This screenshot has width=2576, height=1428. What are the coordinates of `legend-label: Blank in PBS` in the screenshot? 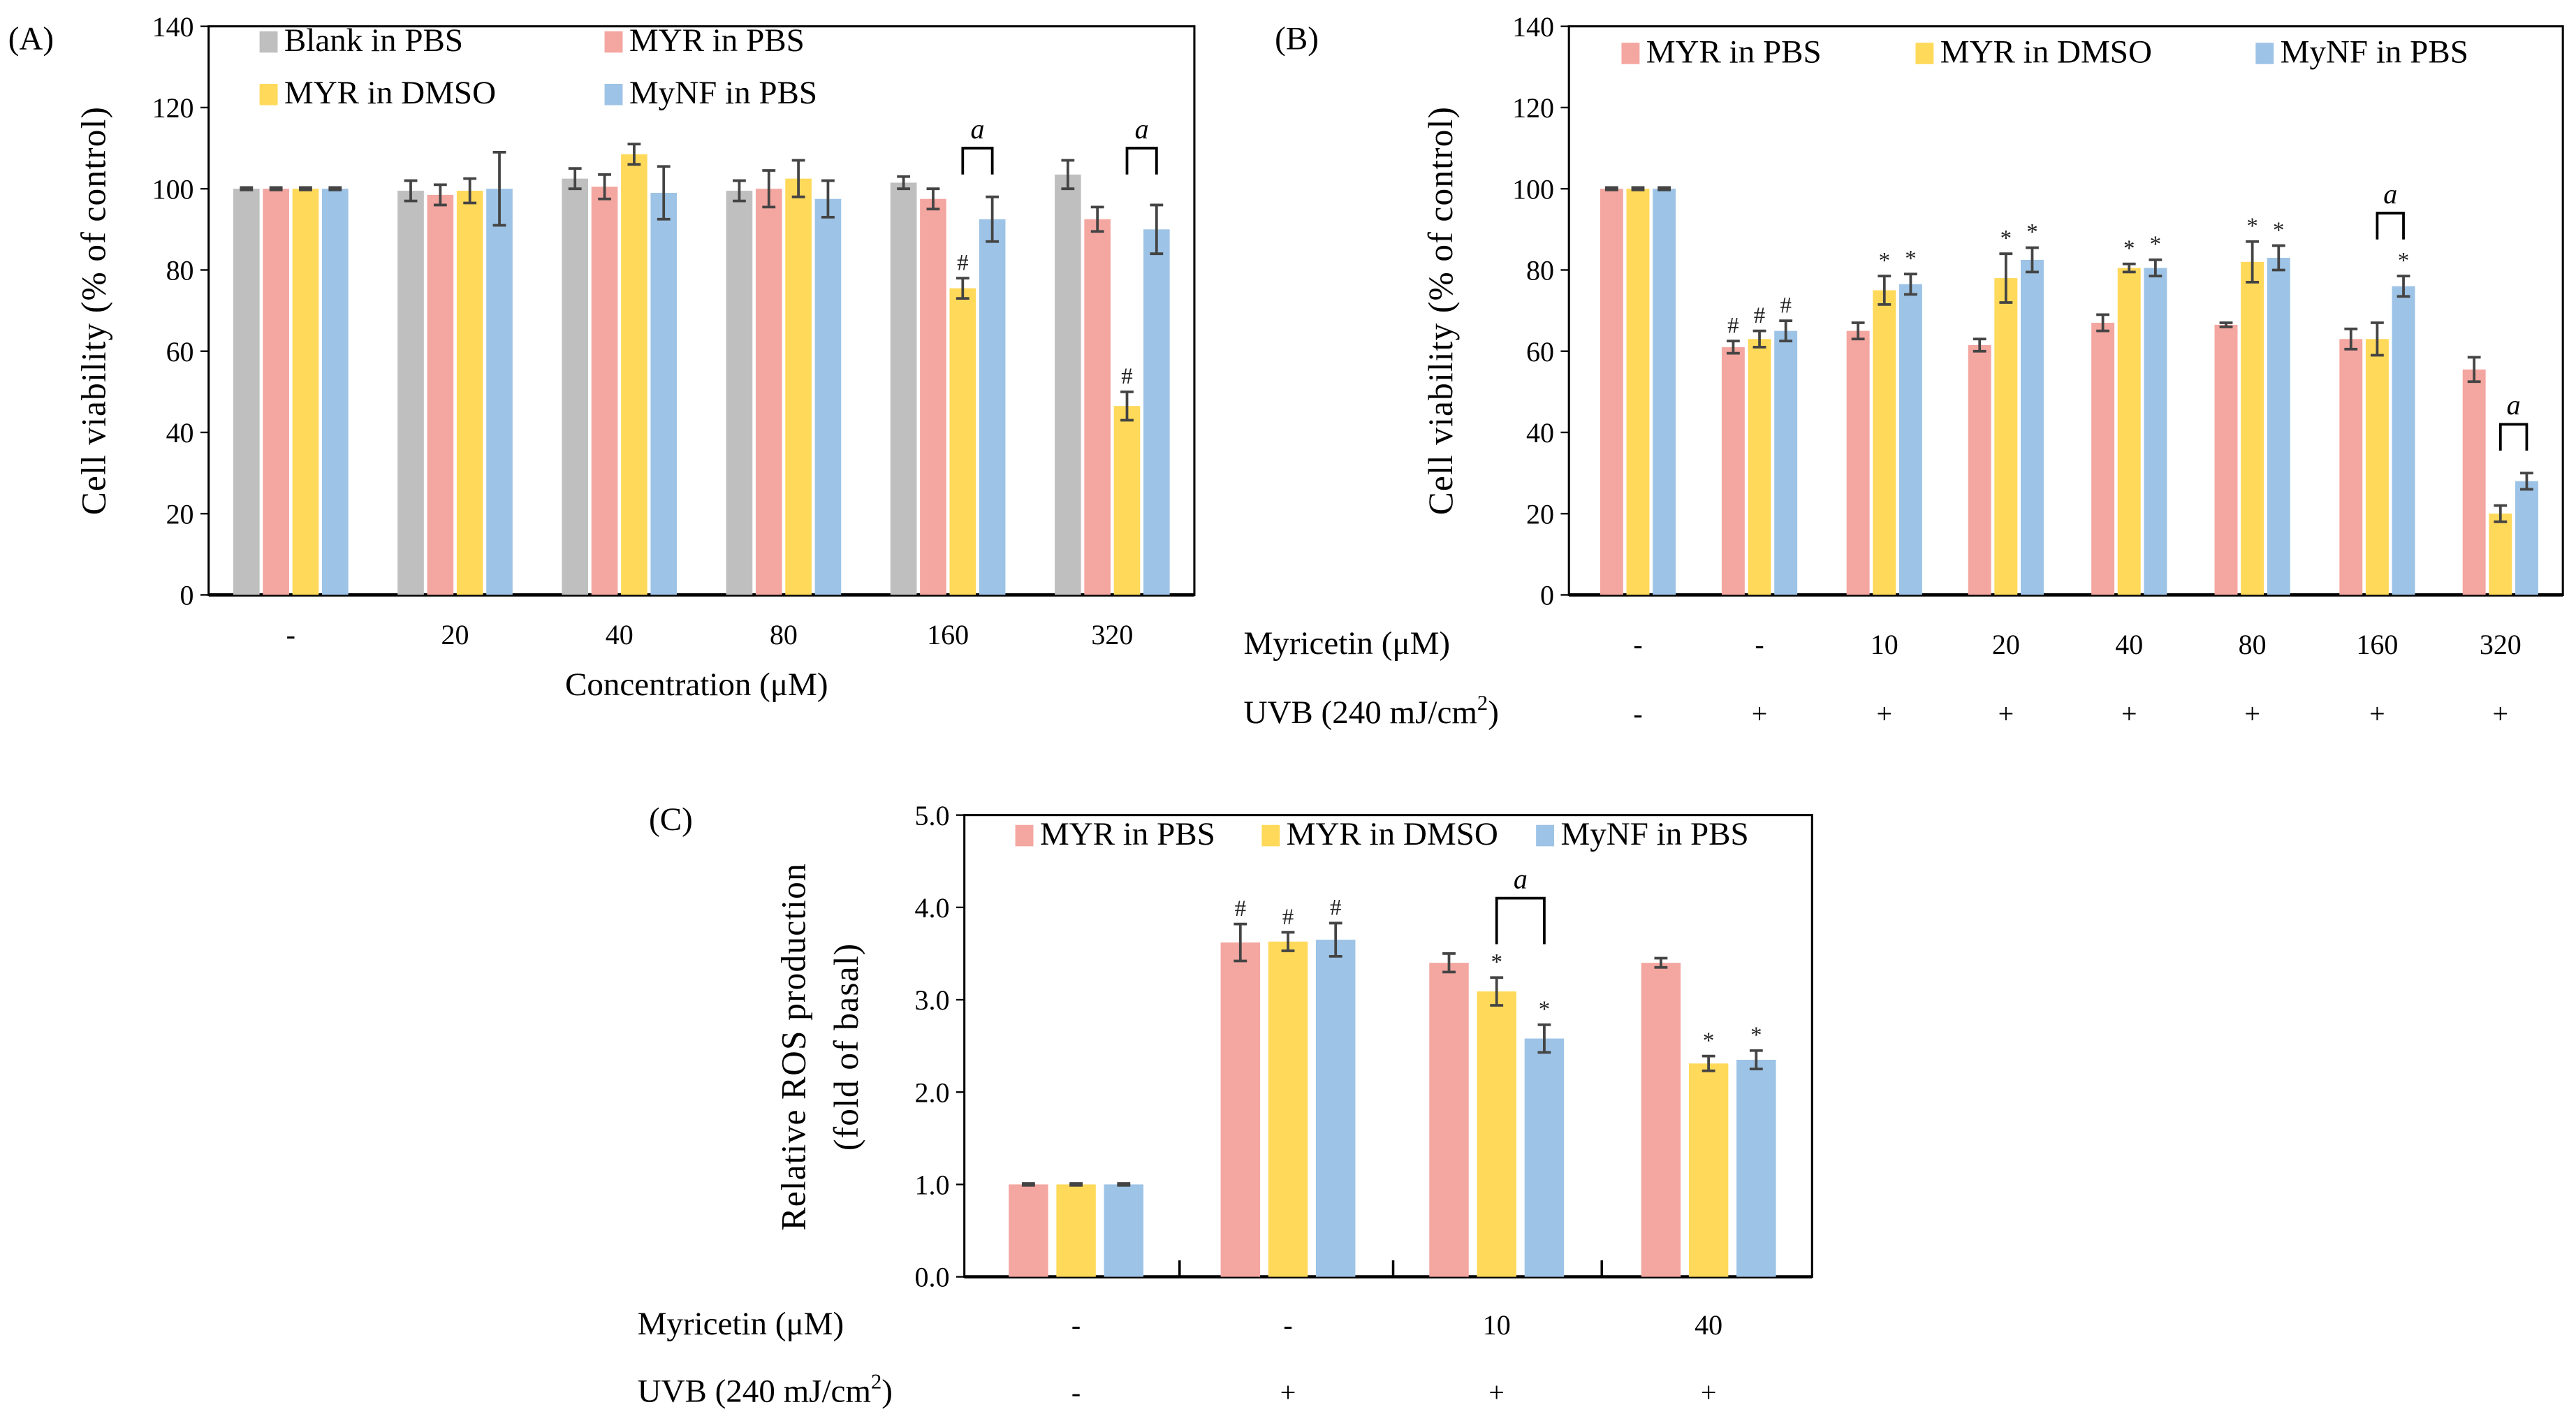 It's located at (373, 40).